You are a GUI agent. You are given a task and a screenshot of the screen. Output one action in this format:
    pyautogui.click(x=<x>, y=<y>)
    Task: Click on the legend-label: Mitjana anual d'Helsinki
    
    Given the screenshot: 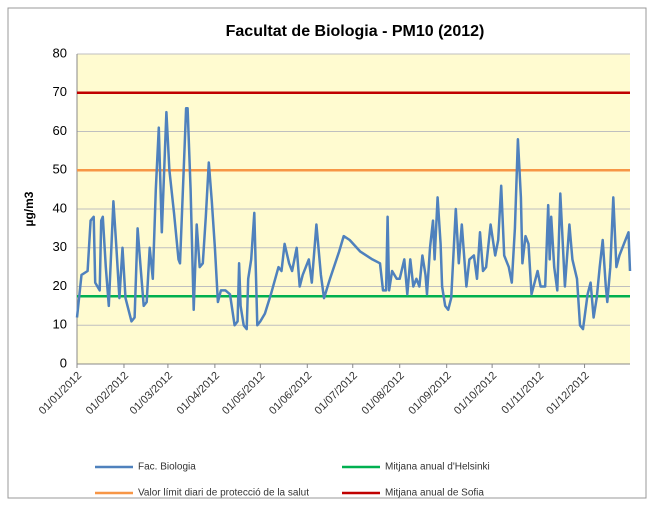 What is the action you would take?
    pyautogui.click(x=437, y=467)
    